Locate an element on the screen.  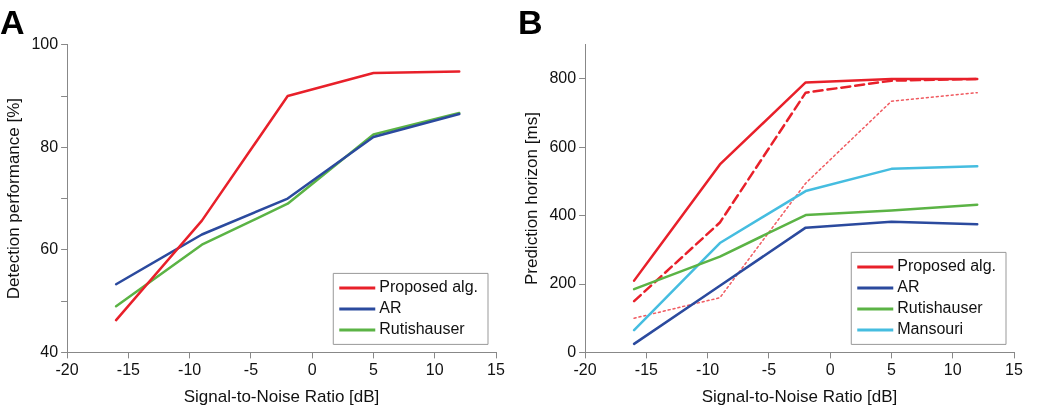
legend-label: Mansouri is located at coordinates (930, 329).